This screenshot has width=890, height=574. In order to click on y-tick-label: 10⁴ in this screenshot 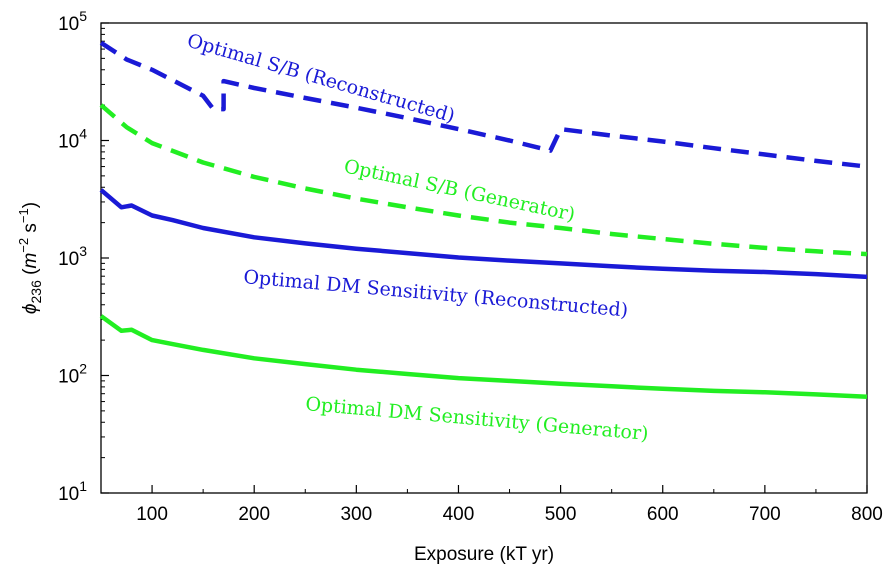, I will do `click(72, 139)`.